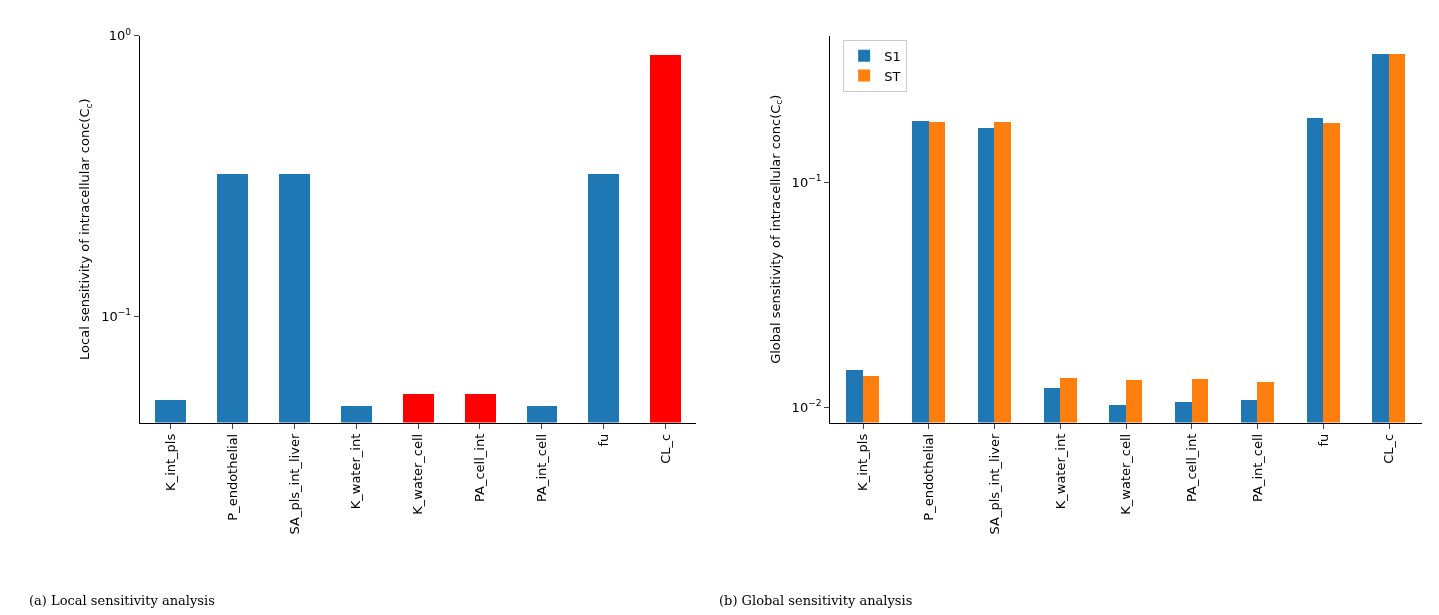 This screenshot has height=615, width=1439. What do you see at coordinates (892, 76) in the screenshot?
I see `legend-label: ST` at bounding box center [892, 76].